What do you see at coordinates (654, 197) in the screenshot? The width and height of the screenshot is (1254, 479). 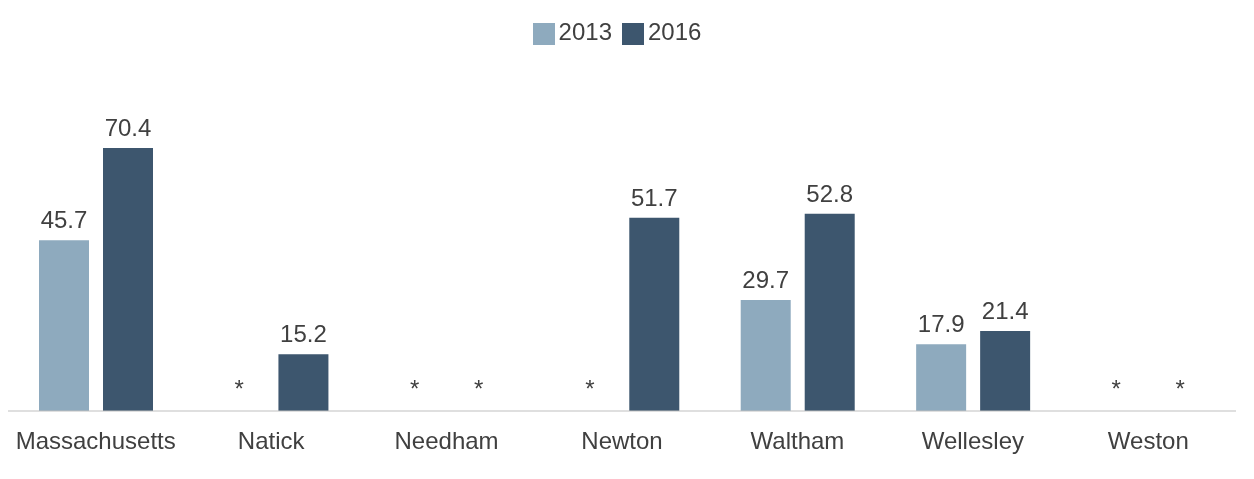 I see `data-label: 51.7` at bounding box center [654, 197].